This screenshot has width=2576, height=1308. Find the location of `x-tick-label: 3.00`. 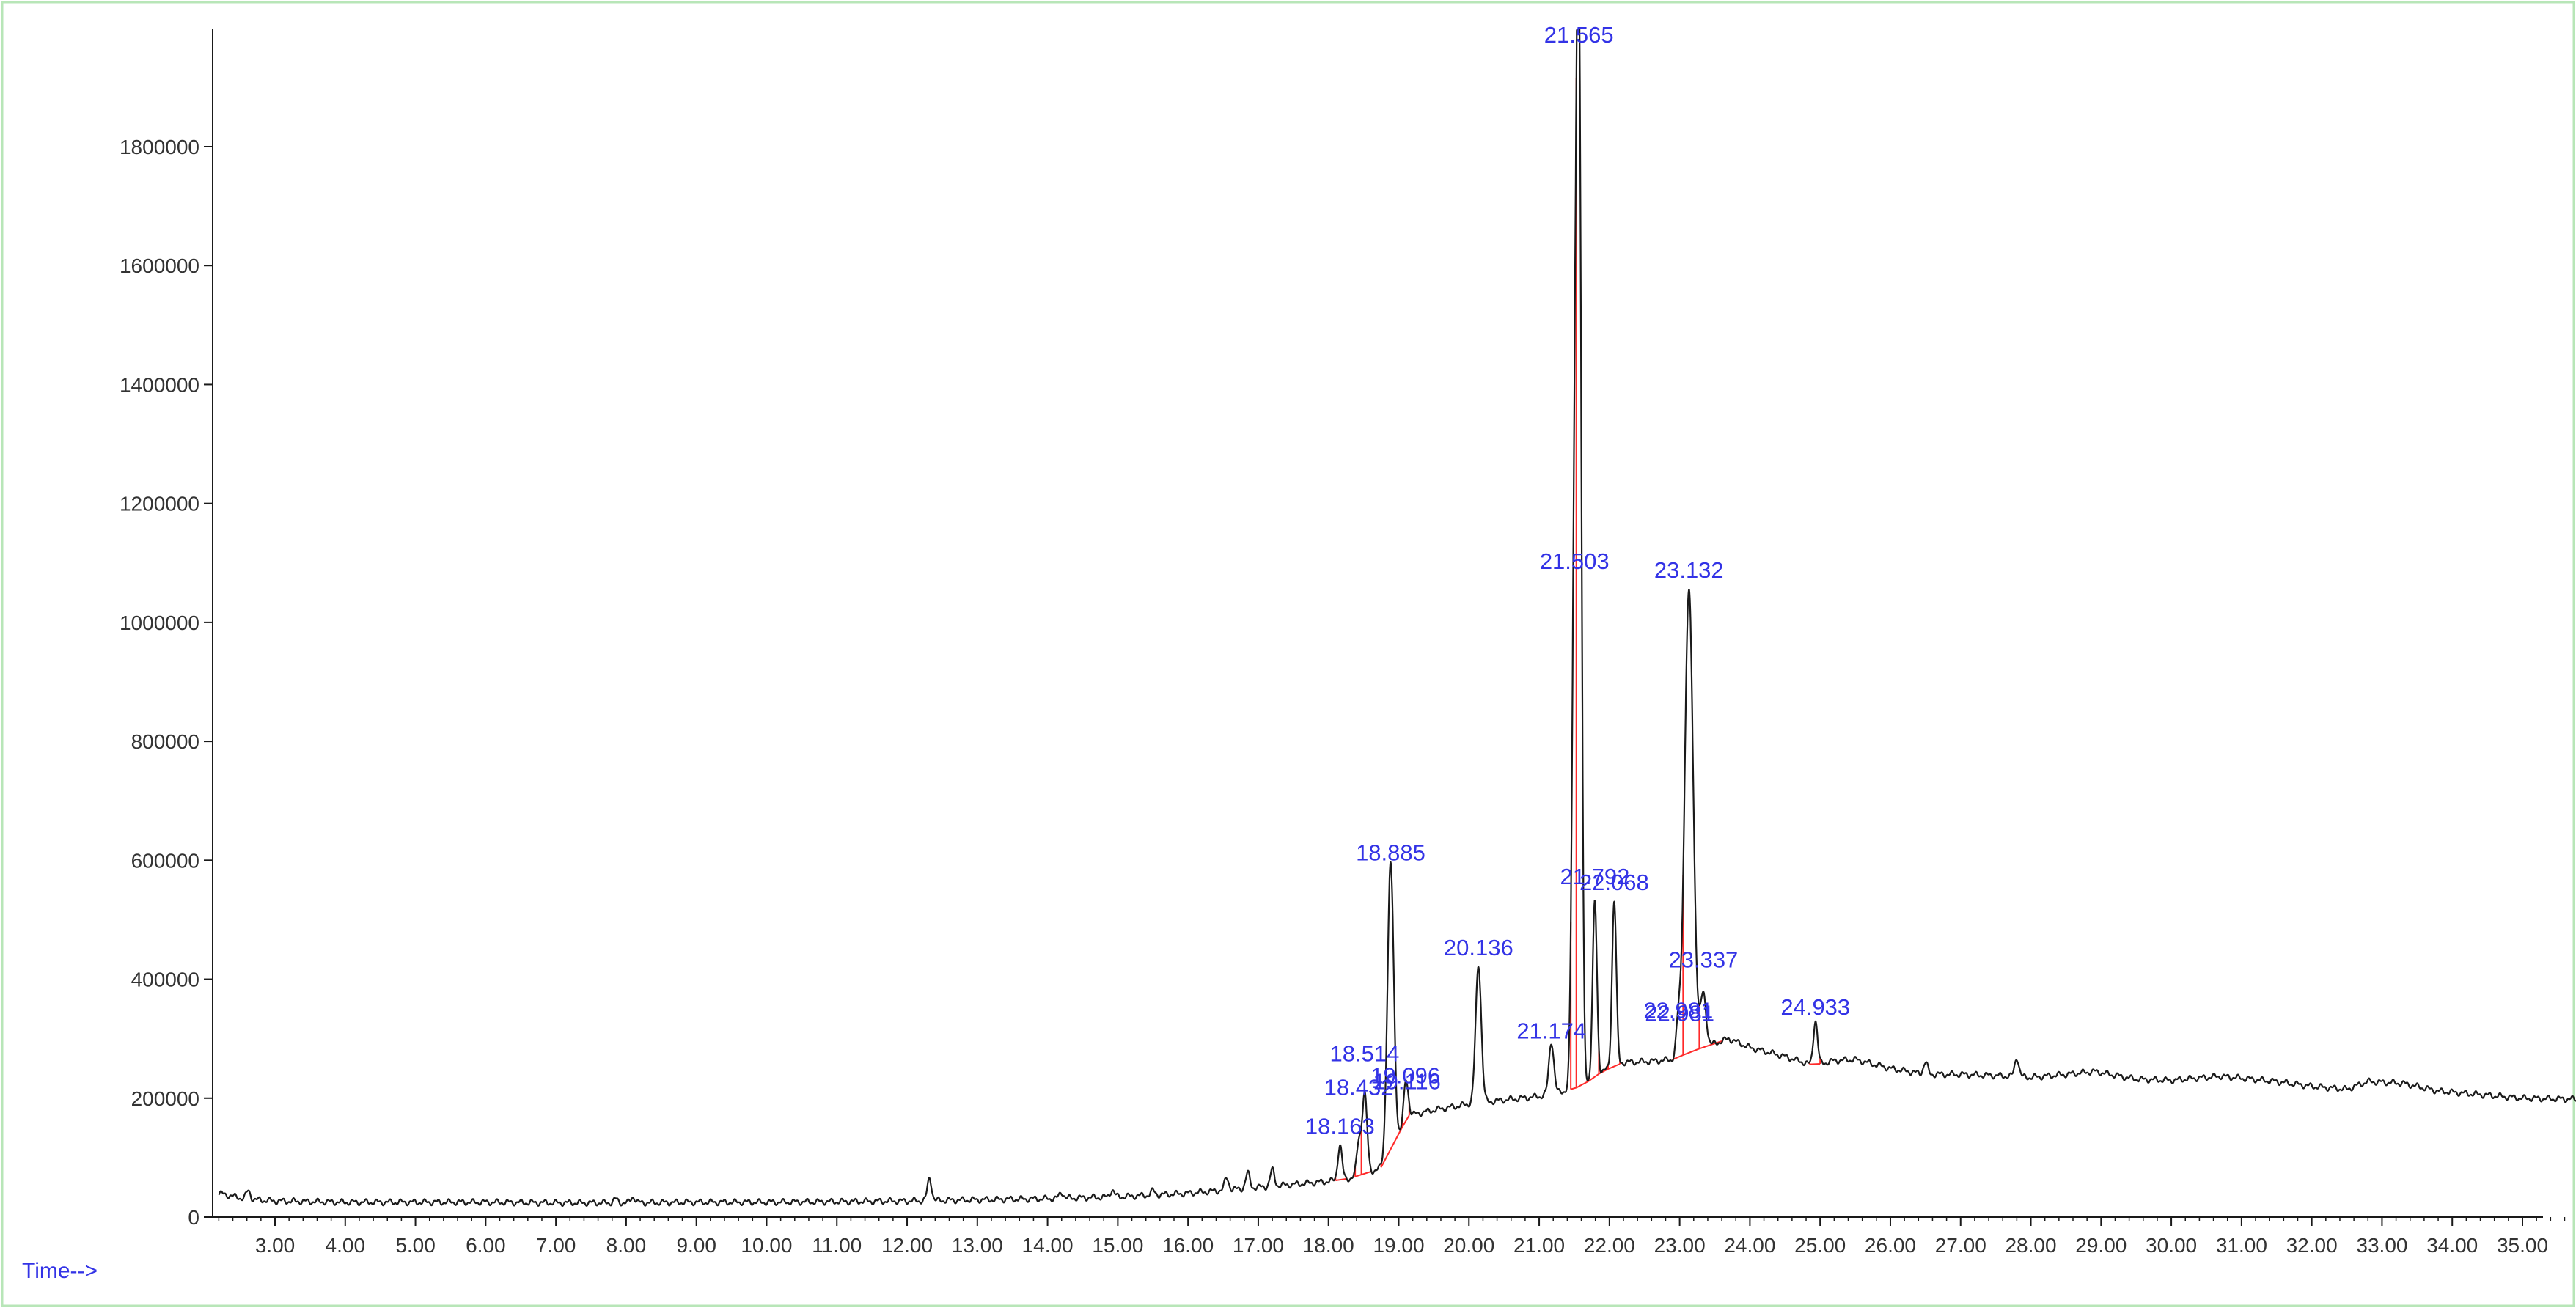

x-tick-label: 3.00 is located at coordinates (275, 1245).